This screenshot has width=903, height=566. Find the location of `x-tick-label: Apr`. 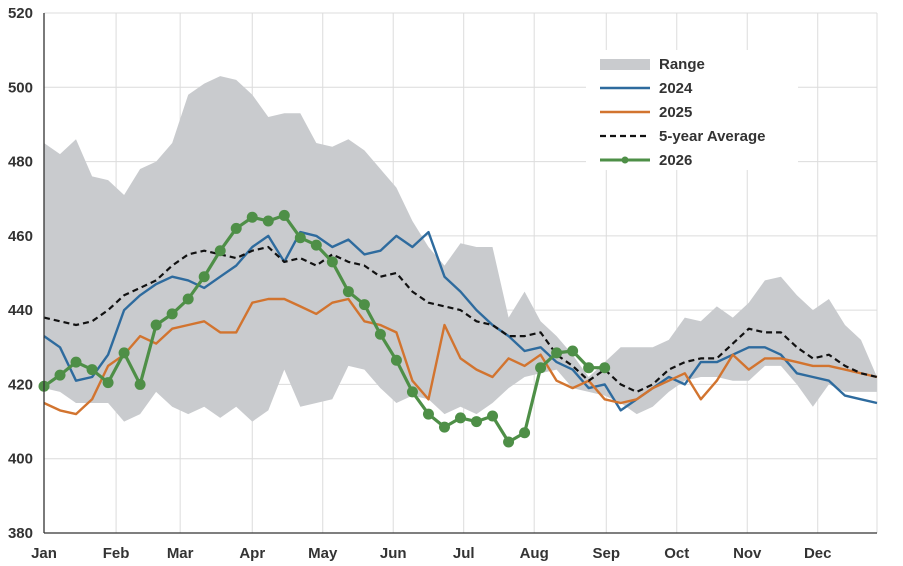

x-tick-label: Apr is located at coordinates (252, 553).